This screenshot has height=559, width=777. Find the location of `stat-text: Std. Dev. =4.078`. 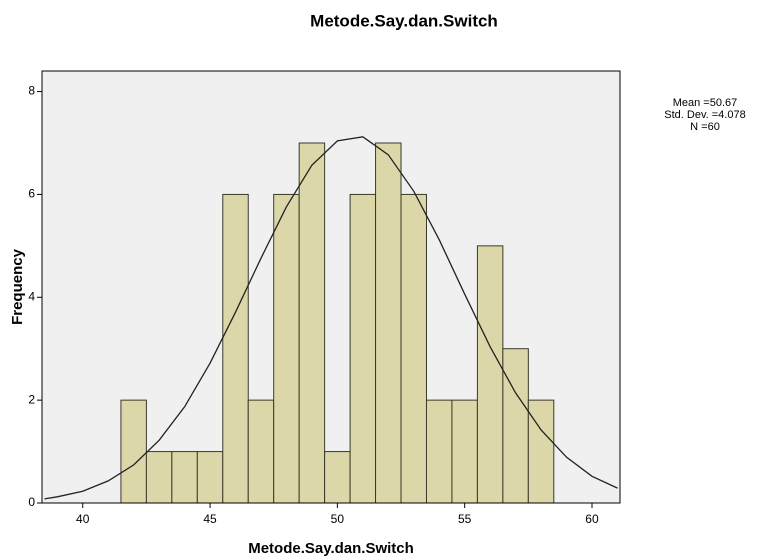

stat-text: Std. Dev. =4.078 is located at coordinates (704, 115).